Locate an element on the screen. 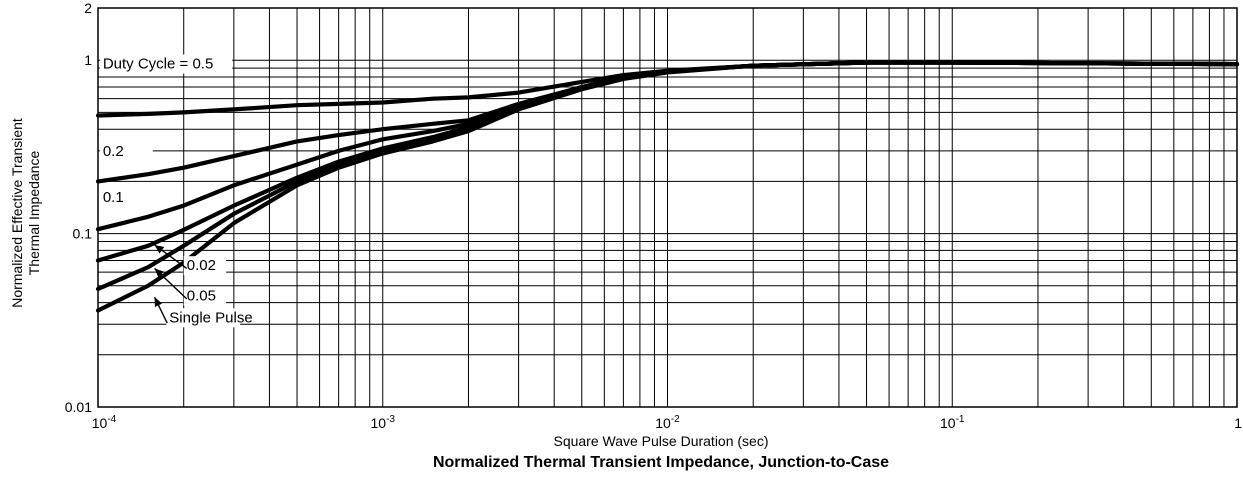 The height and width of the screenshot is (483, 1243). curve-label: 0.2 is located at coordinates (113, 151).